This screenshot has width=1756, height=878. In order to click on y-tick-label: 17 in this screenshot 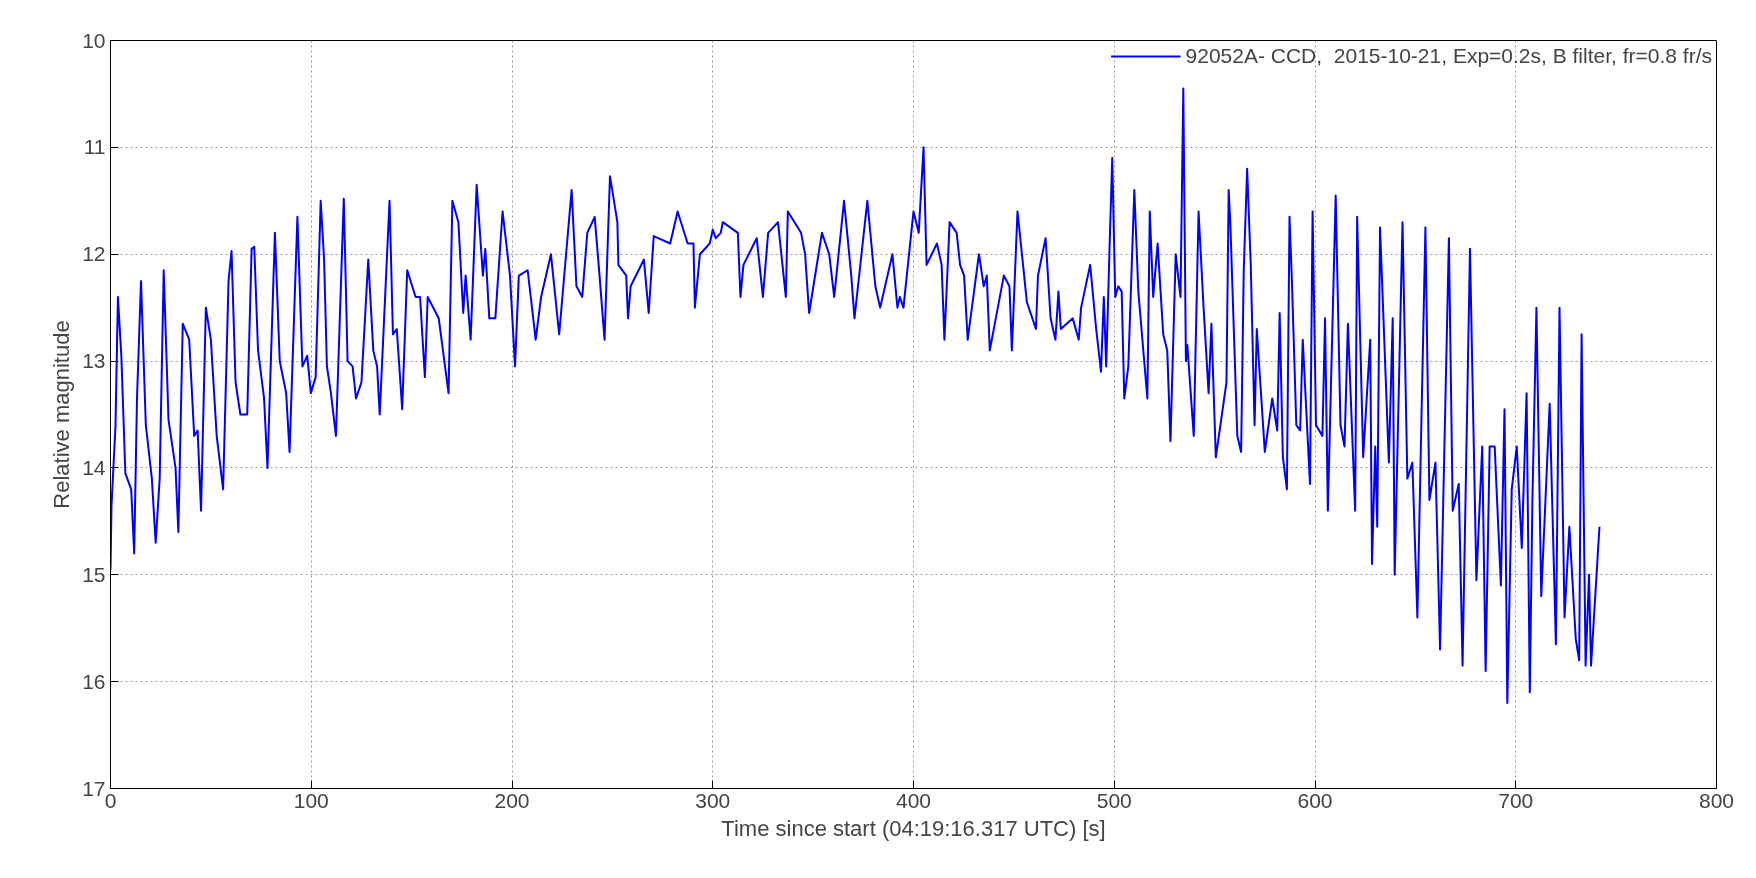, I will do `click(94, 788)`.